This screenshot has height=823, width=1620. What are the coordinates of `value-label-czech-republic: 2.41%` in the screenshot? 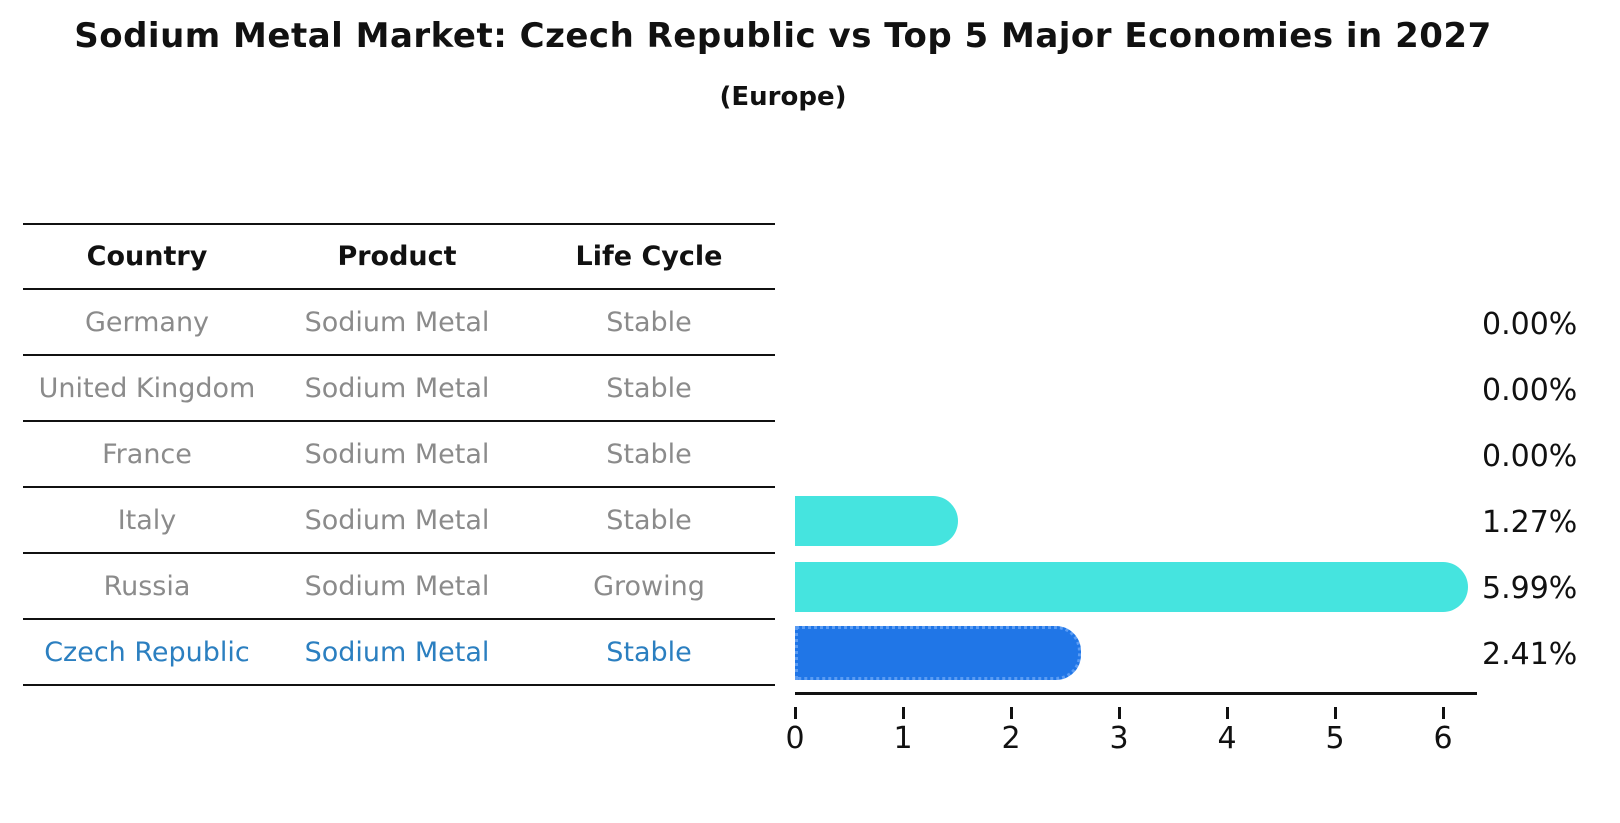 It's located at (1530, 654).